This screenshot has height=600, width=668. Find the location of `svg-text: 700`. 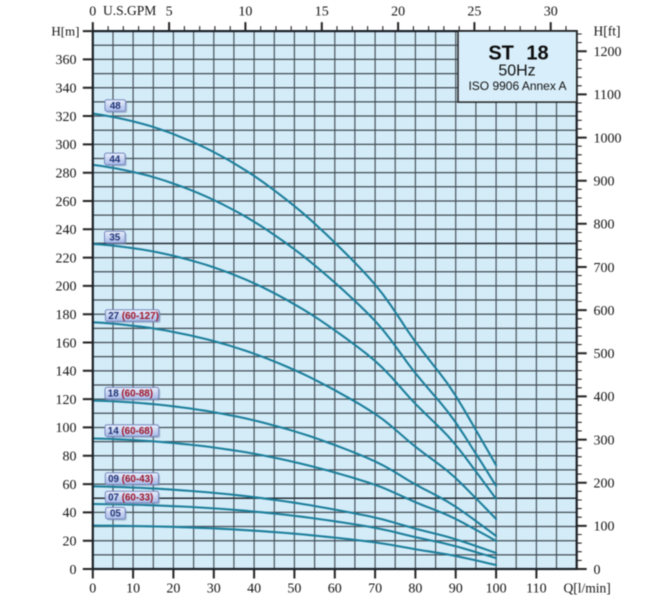

svg-text: 700 is located at coordinates (604, 268).